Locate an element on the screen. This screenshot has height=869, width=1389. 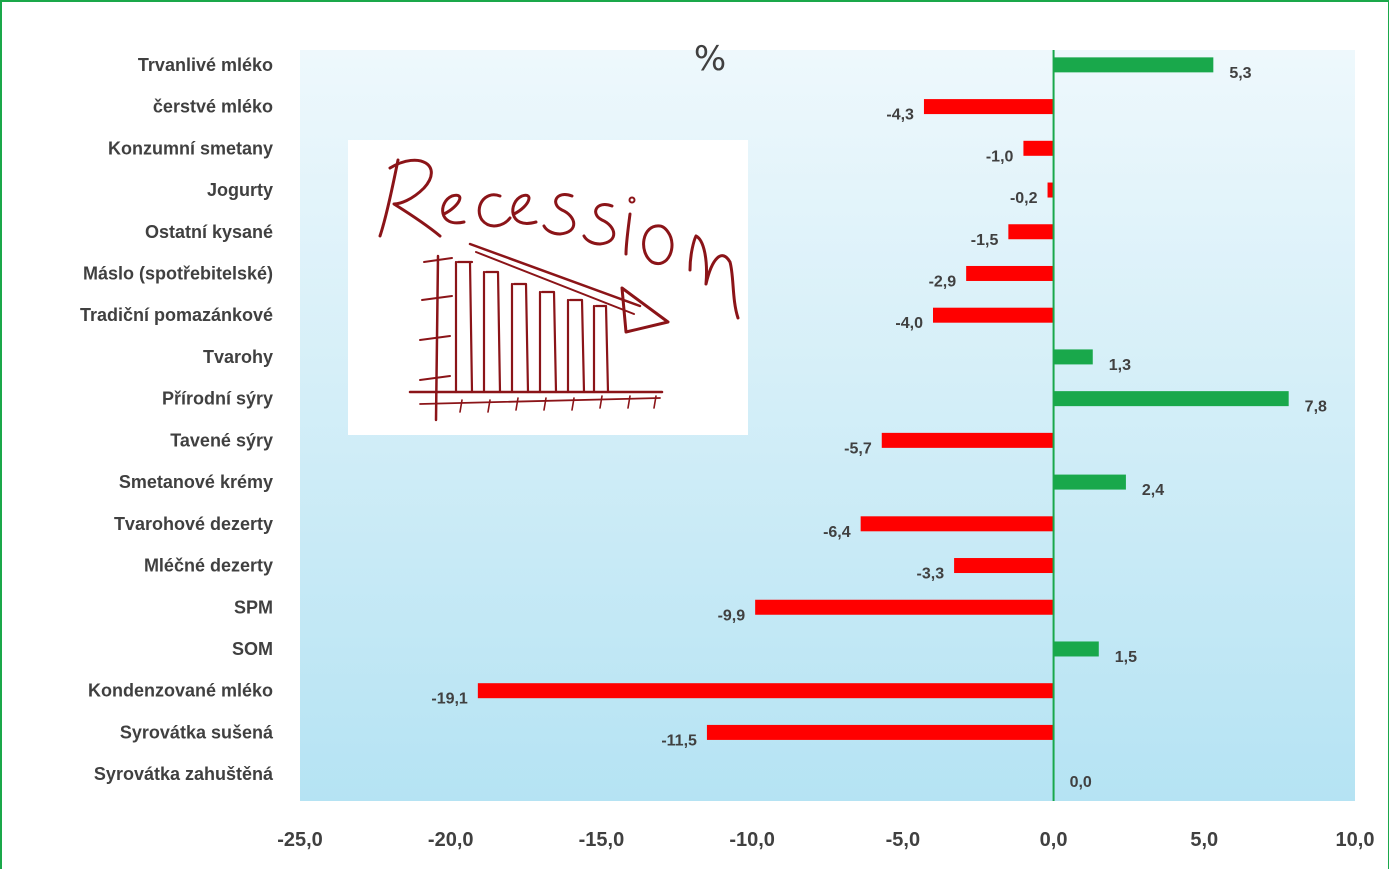
bar-value-label: -9,9 is located at coordinates (732, 615).